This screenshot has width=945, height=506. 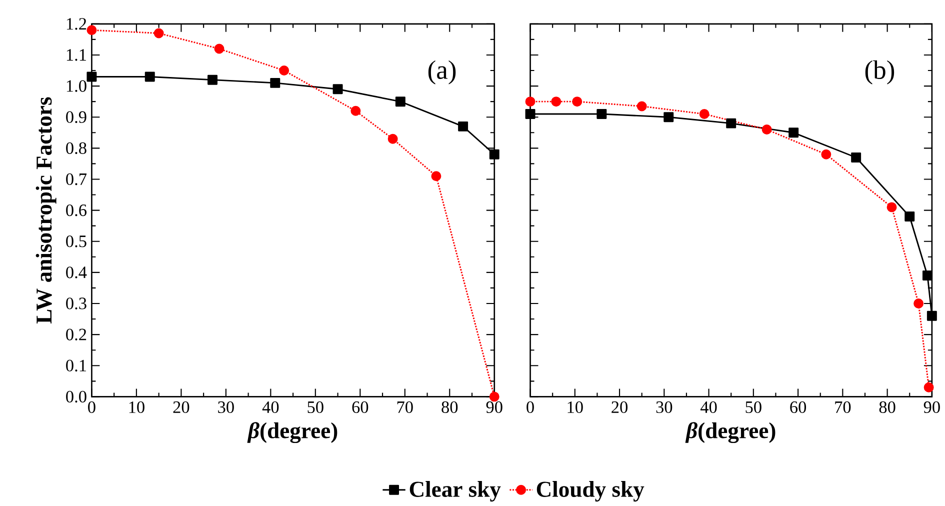 I want to click on y-tick-label: 1.1, so click(x=76, y=55).